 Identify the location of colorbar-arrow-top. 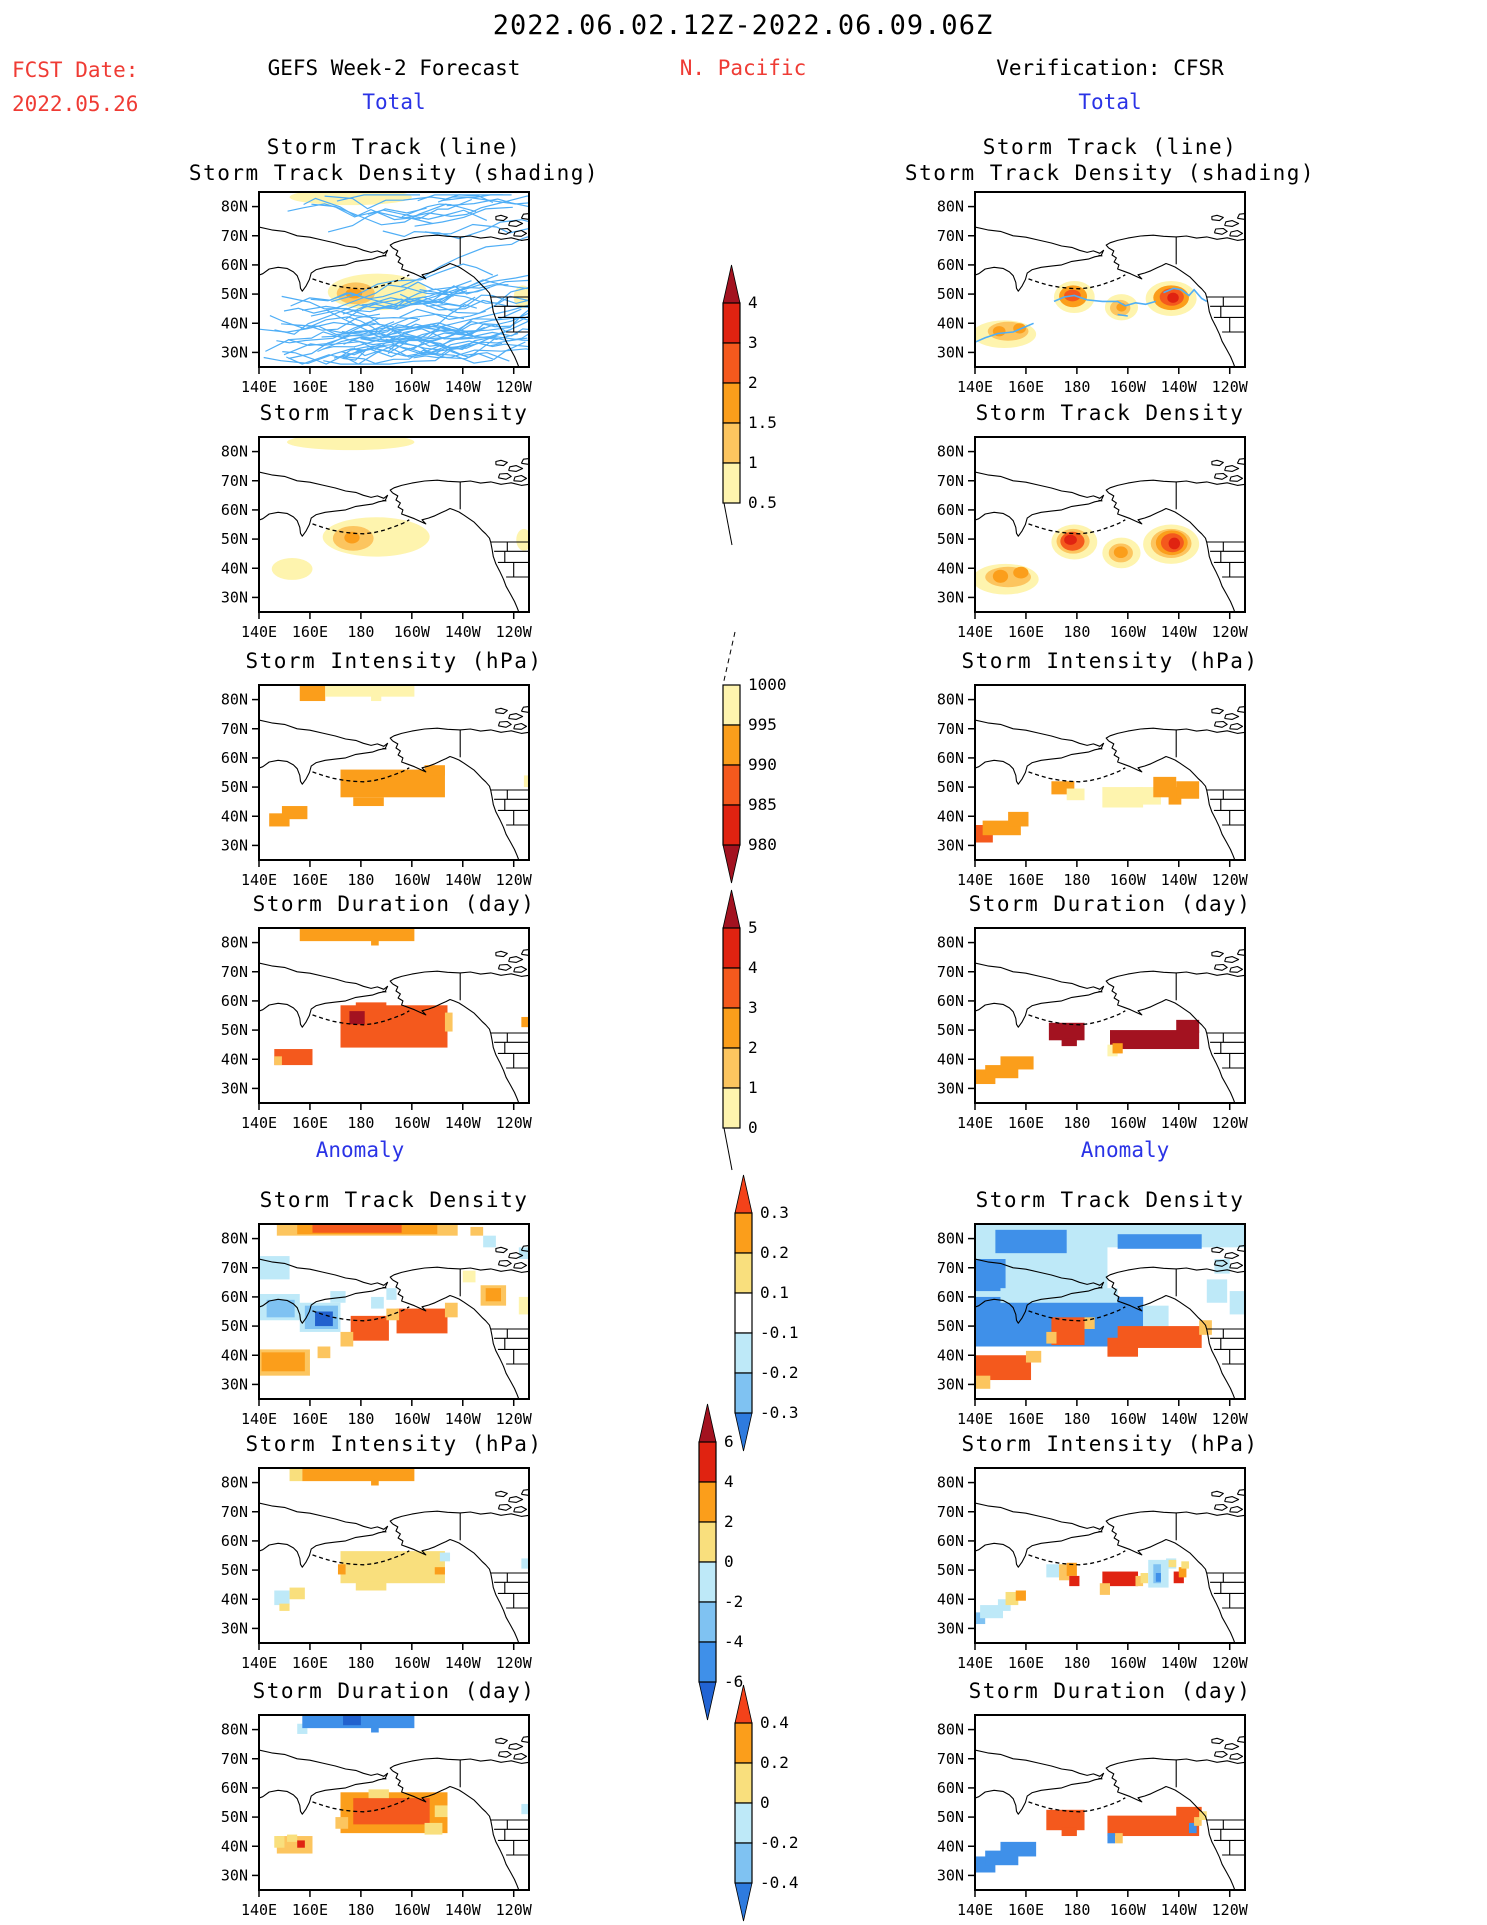
(743, 1704).